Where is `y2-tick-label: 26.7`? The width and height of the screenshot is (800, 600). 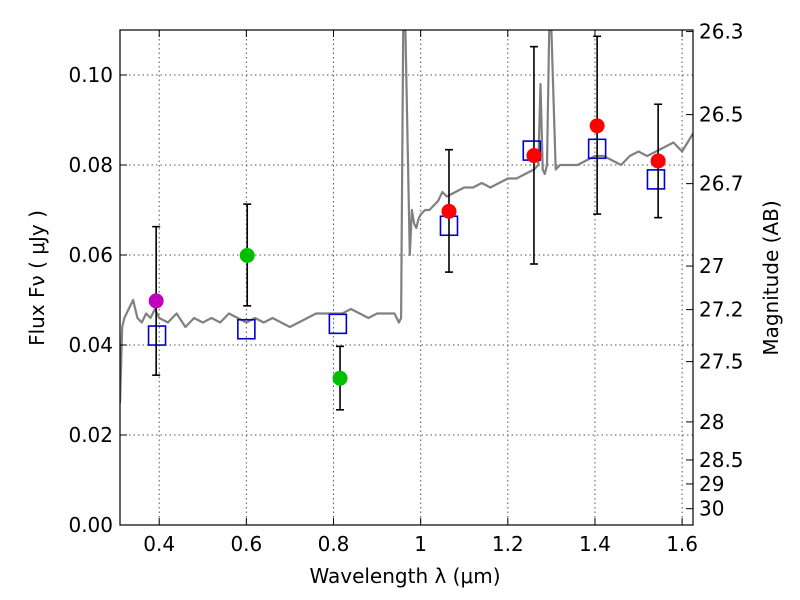
y2-tick-label: 26.7 is located at coordinates (721, 184).